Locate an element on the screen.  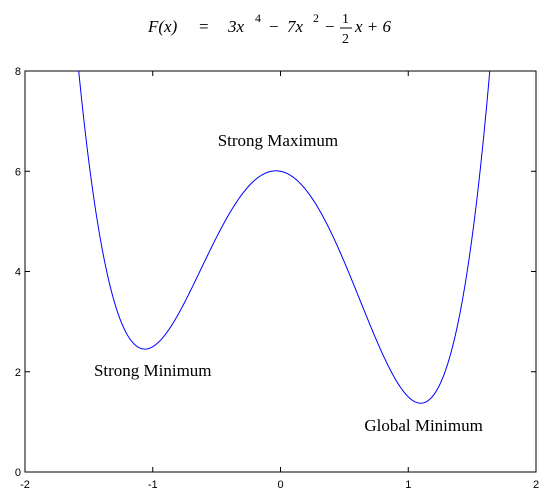
chart-title: F(x) = 3x 4 − 7x 2 − 1 2 x + 6 is located at coordinates (269, 29).